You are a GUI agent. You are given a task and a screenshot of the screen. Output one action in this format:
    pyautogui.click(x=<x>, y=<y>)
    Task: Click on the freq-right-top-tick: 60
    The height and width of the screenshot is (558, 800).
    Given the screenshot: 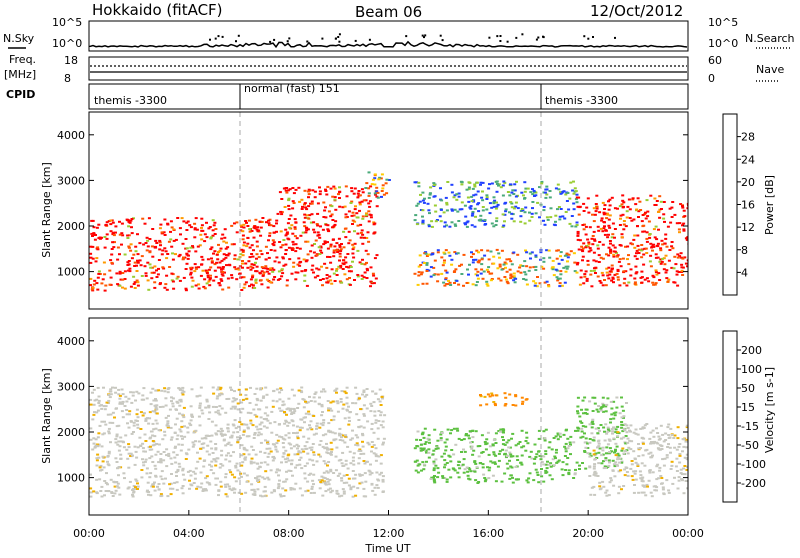 What is the action you would take?
    pyautogui.click(x=715, y=60)
    